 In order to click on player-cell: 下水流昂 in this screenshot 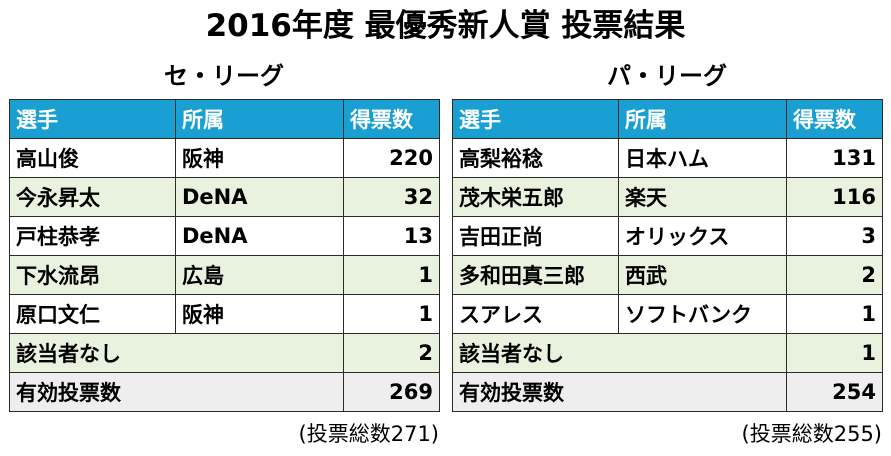, I will do `click(92, 275)`.